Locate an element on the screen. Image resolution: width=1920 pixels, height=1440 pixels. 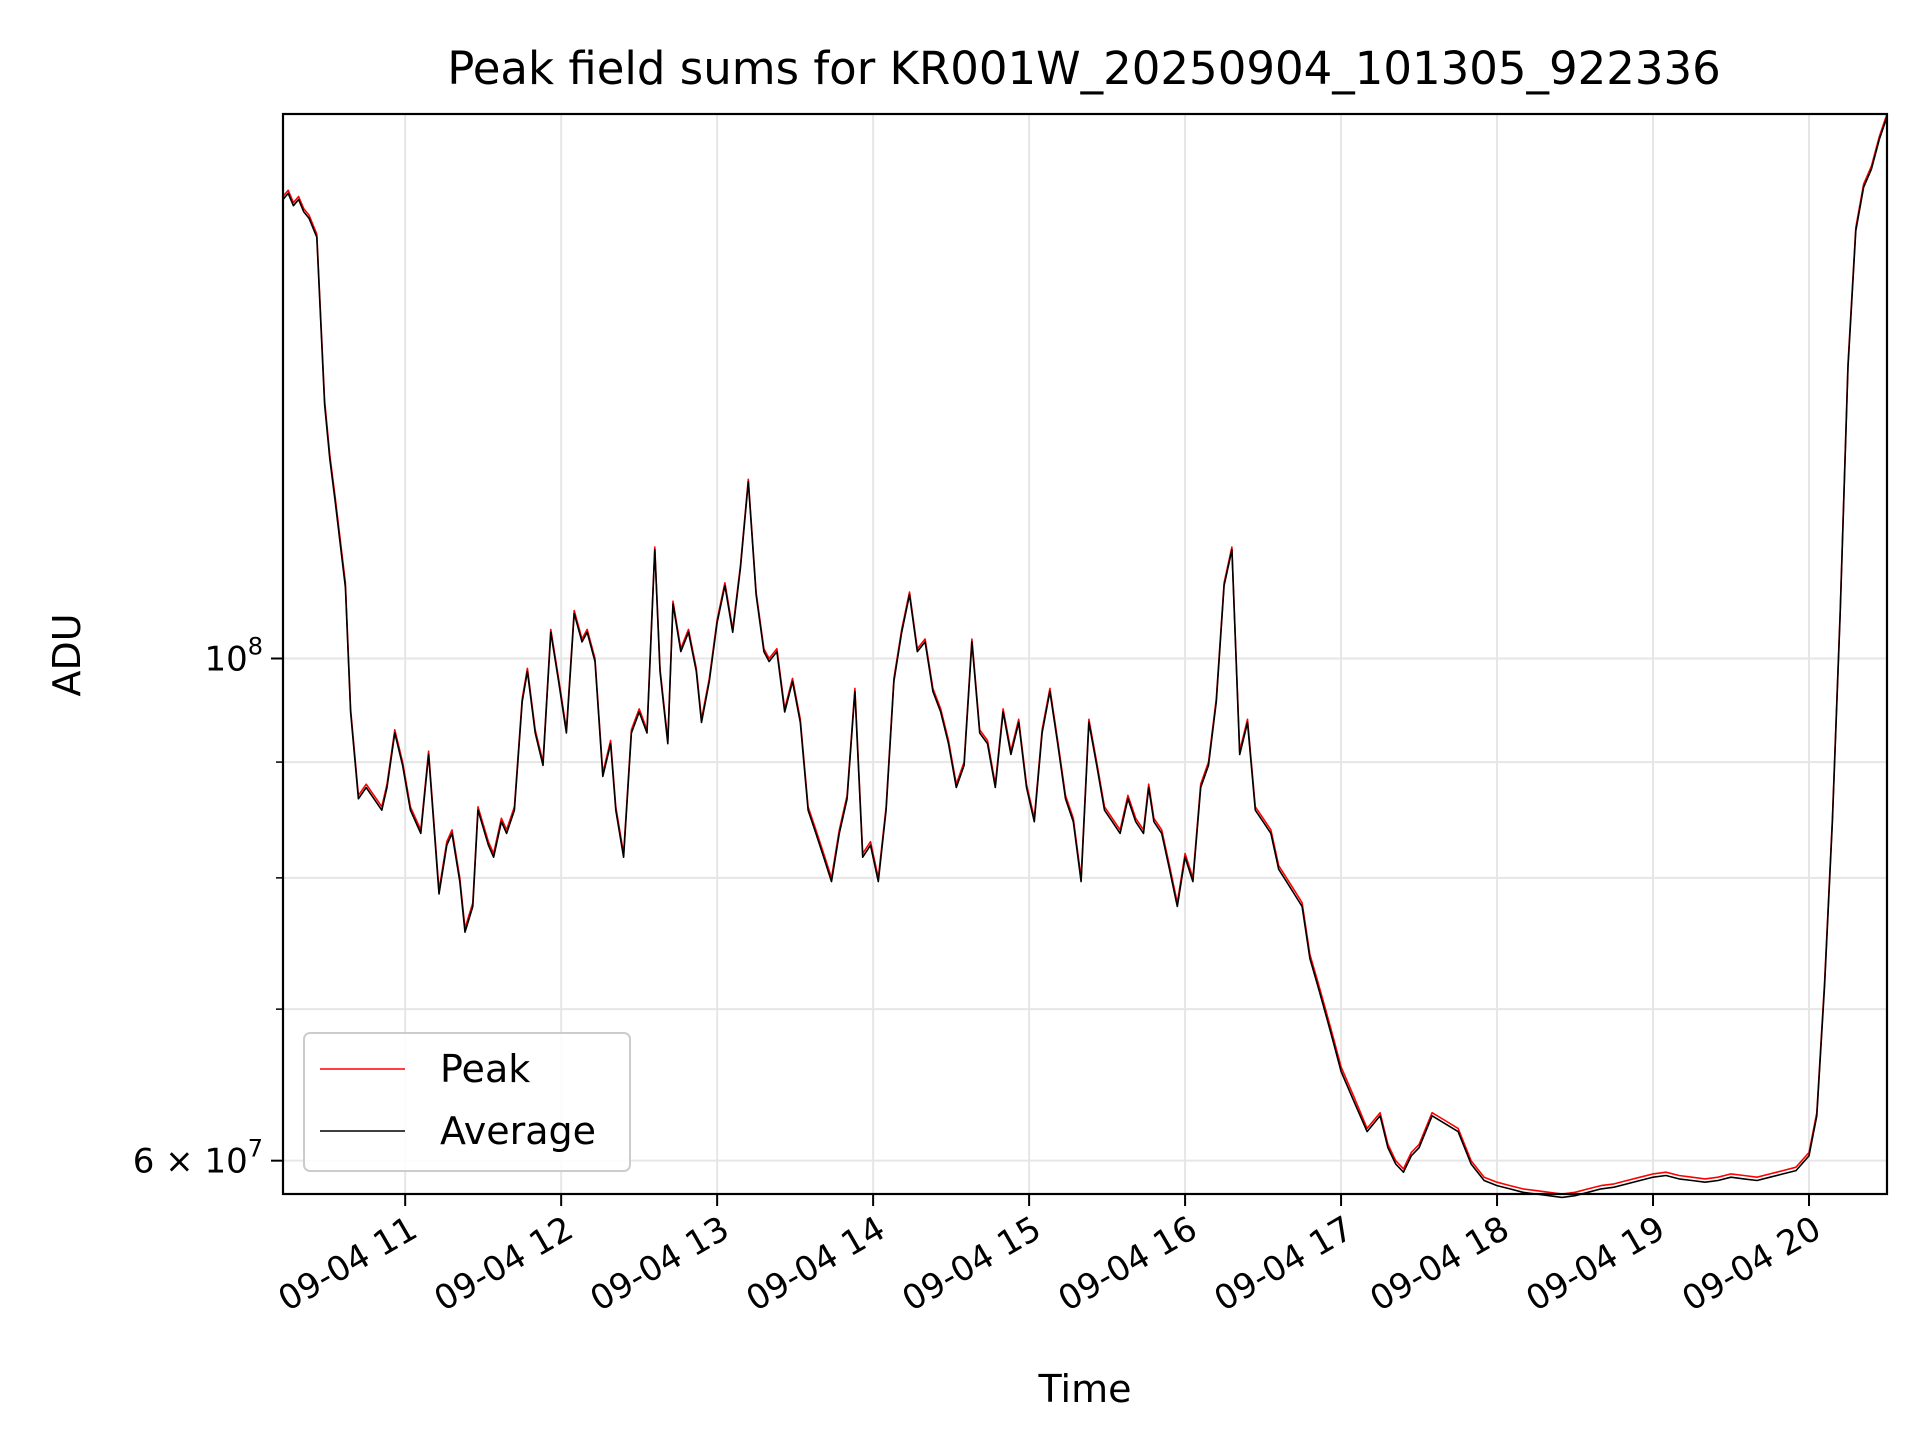
y-axis-label: ADU is located at coordinates (67, 654).